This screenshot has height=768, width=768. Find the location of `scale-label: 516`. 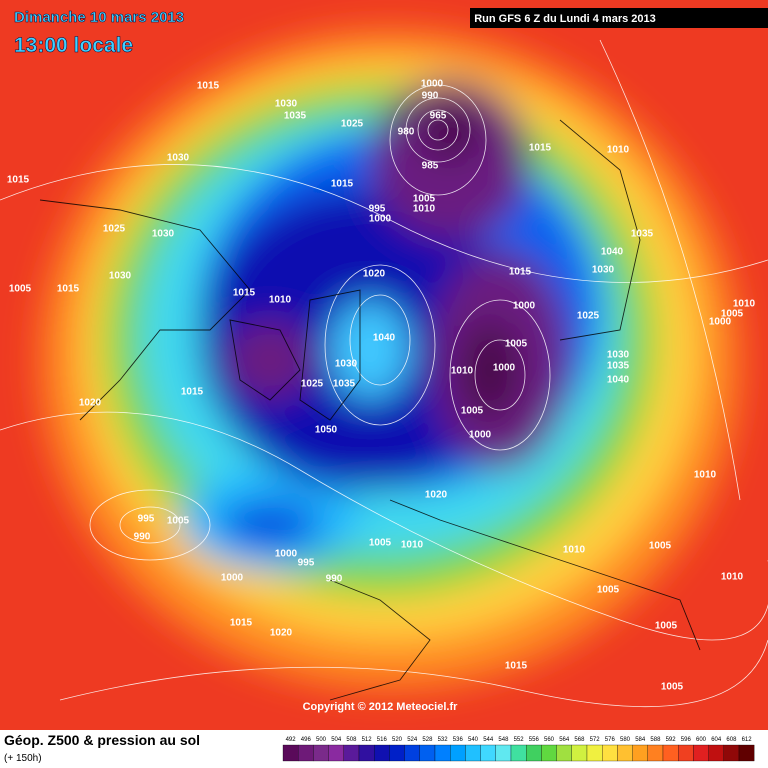

scale-label: 516 is located at coordinates (382, 740).